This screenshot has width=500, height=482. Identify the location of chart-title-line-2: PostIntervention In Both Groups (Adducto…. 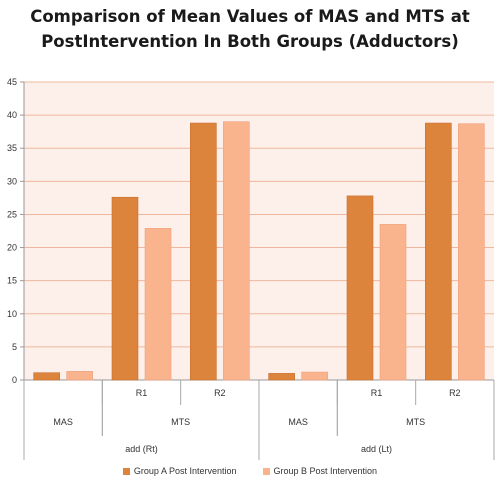
(250, 41).